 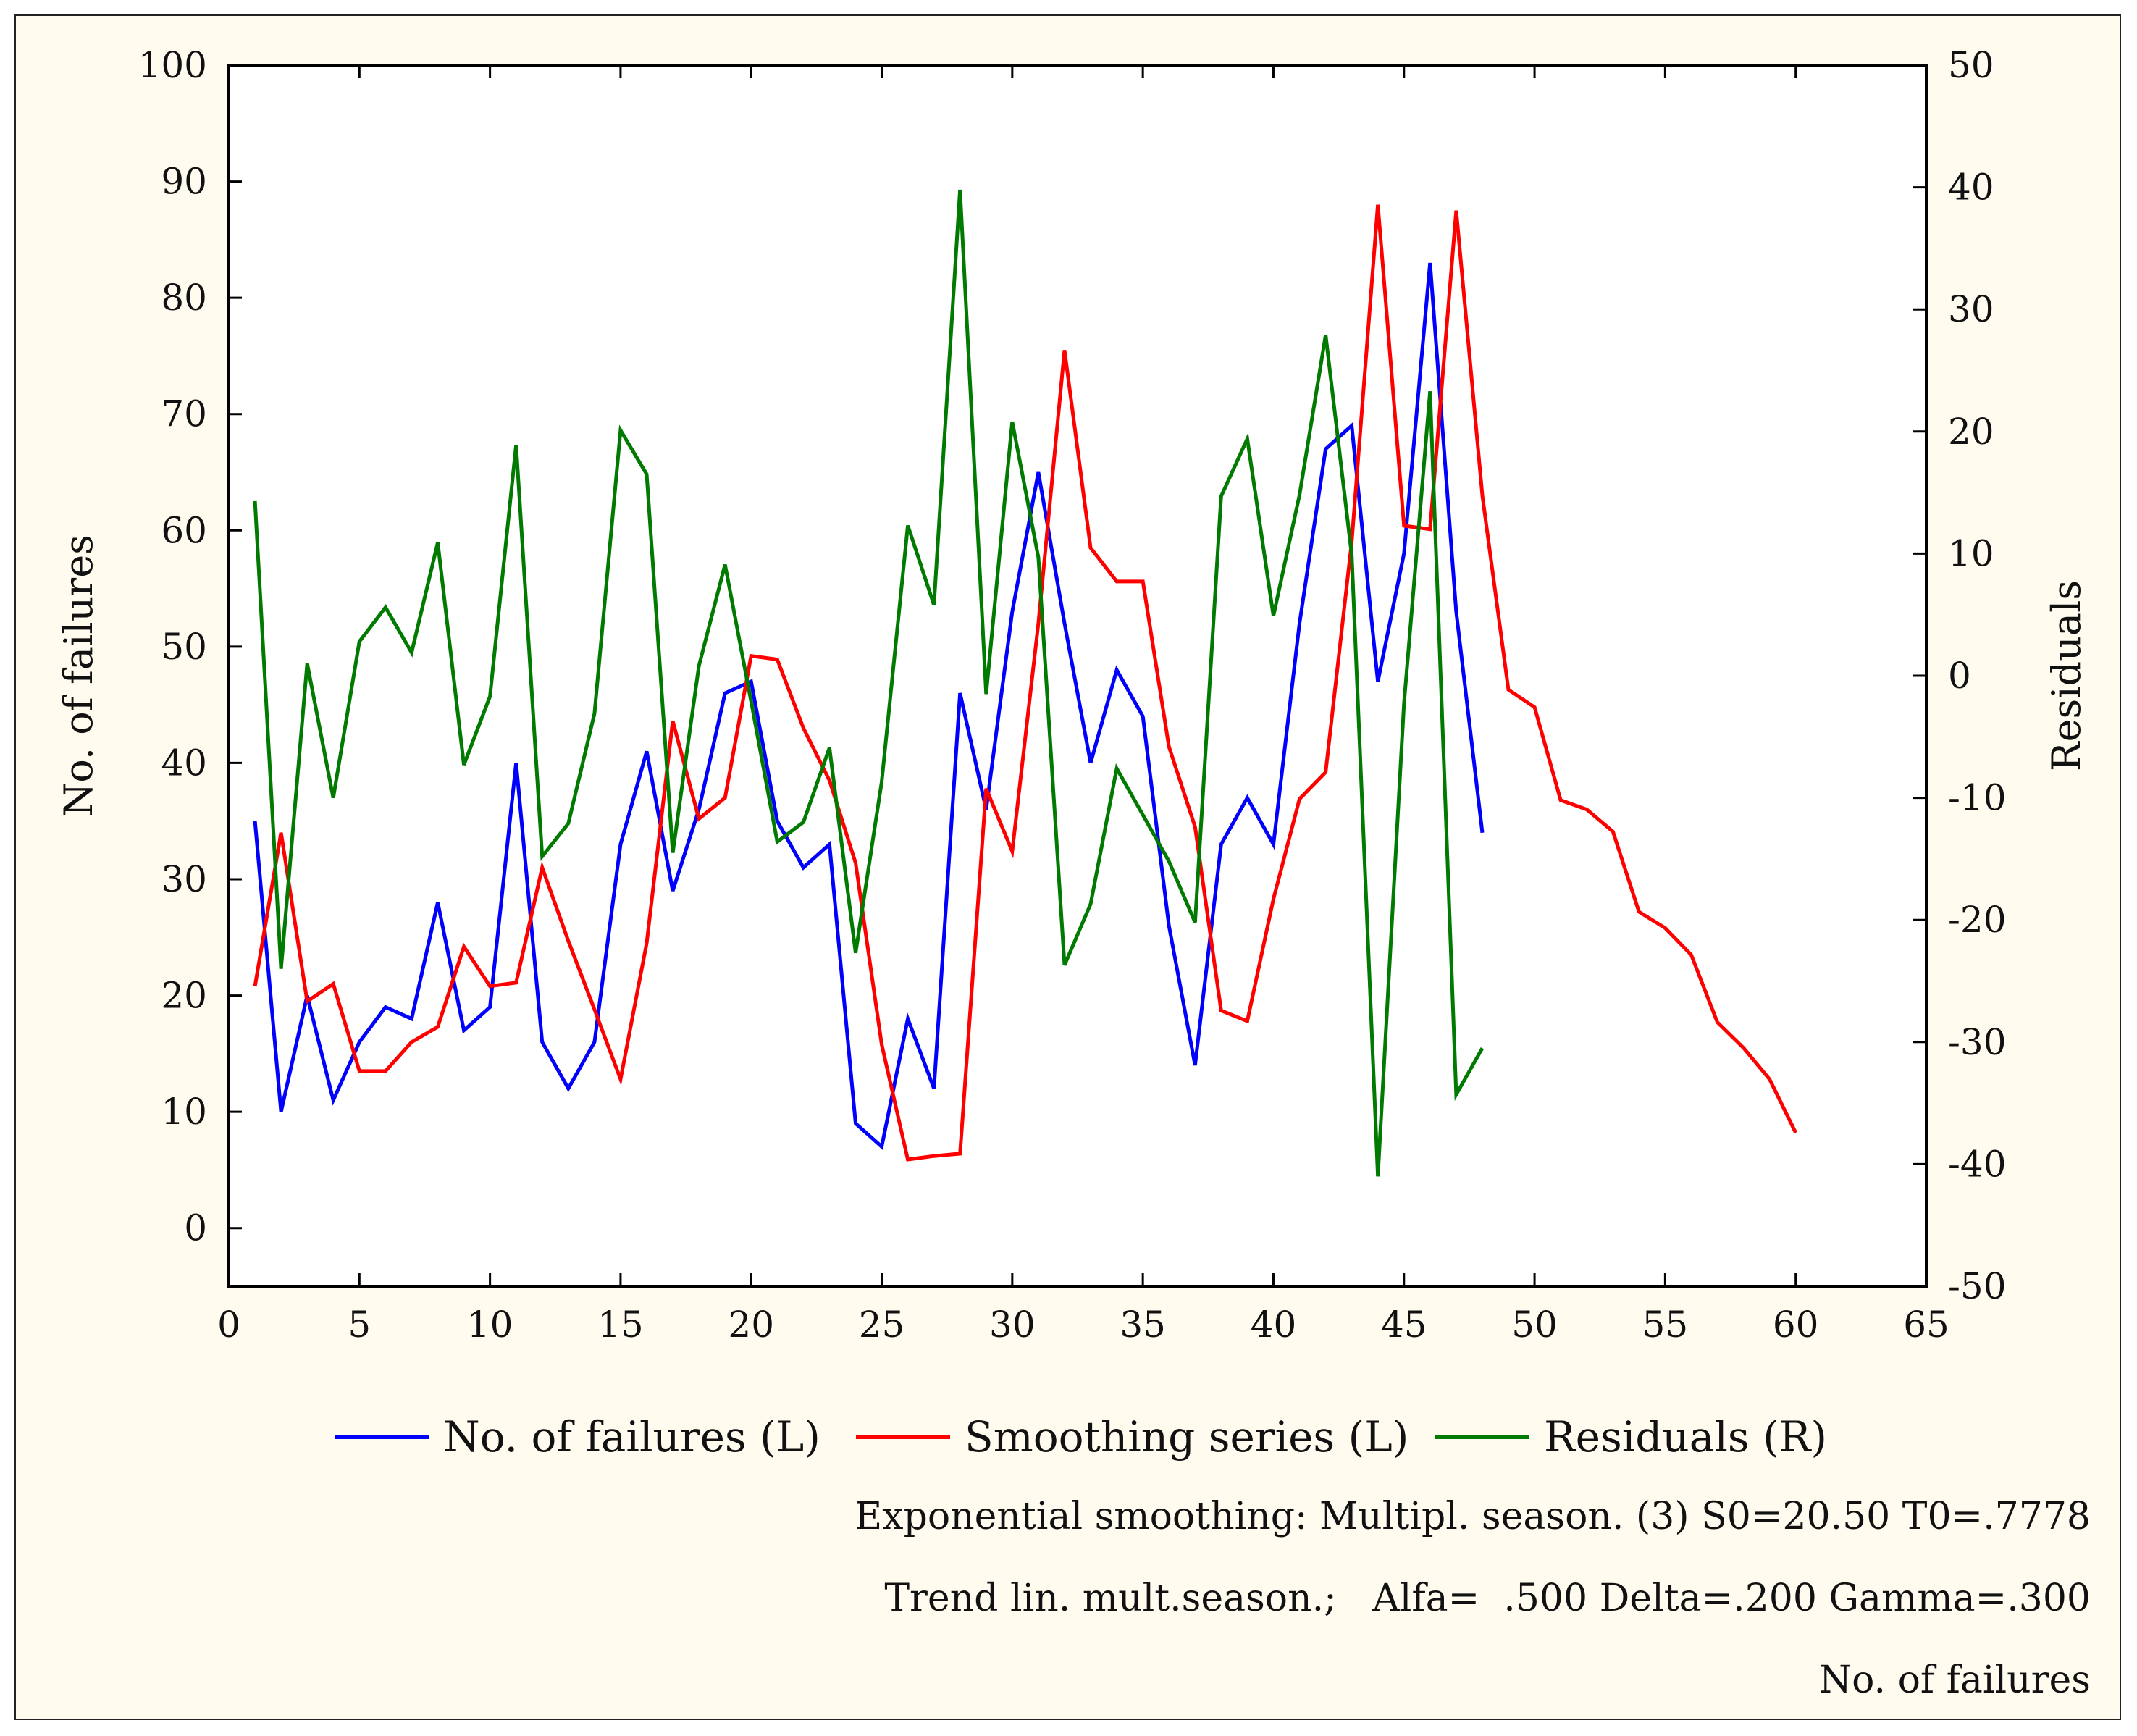 I want to click on legend-label-3: Residuals (R), so click(x=1686, y=1437).